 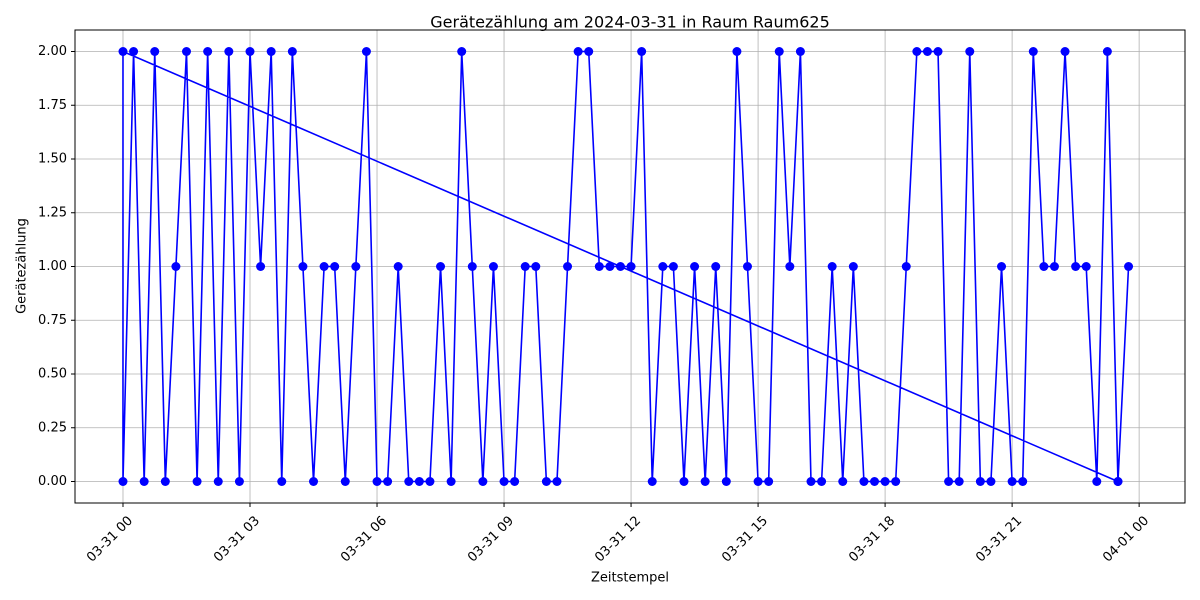 I want to click on y-tick-label: 0.00, so click(x=52, y=481).